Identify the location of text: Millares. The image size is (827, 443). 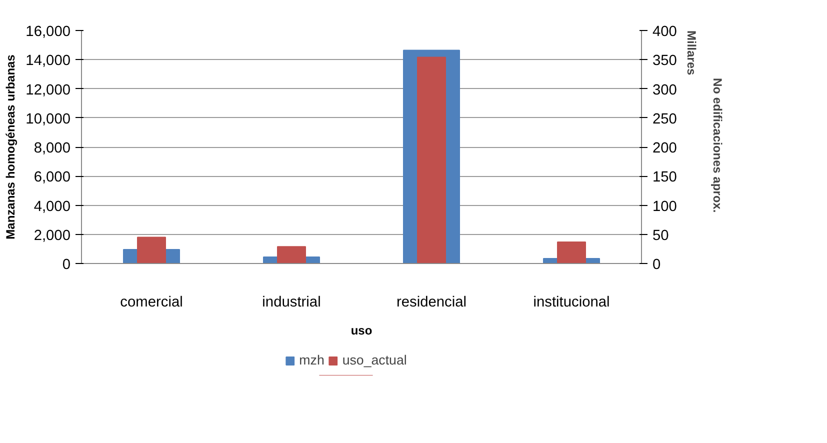
(691, 53).